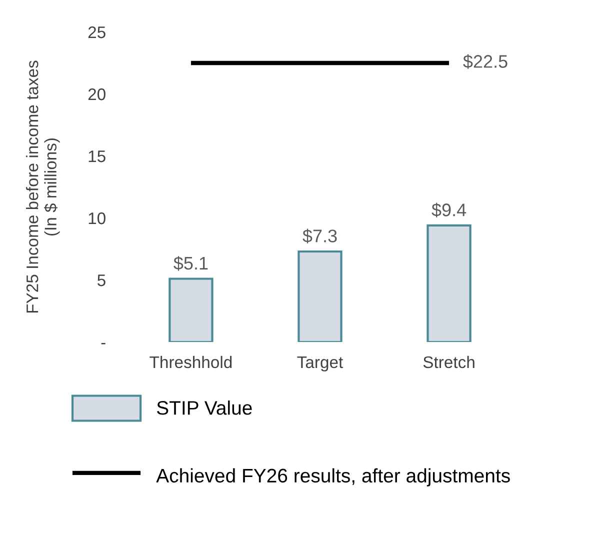 The width and height of the screenshot is (594, 536). I want to click on data-label: $22.5, so click(485, 61).